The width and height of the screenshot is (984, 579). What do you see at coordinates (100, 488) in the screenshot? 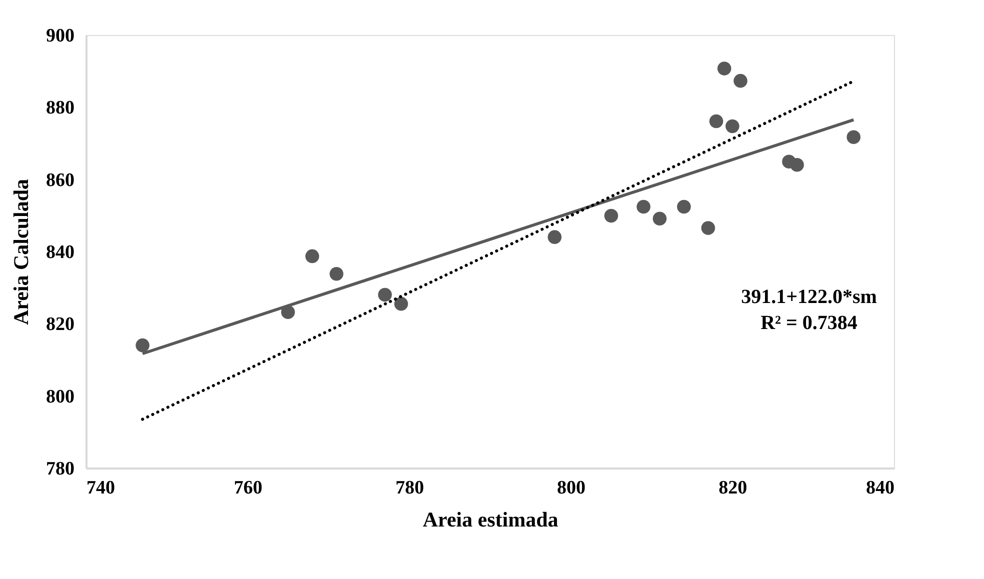
I see `x-tick-label: 740` at bounding box center [100, 488].